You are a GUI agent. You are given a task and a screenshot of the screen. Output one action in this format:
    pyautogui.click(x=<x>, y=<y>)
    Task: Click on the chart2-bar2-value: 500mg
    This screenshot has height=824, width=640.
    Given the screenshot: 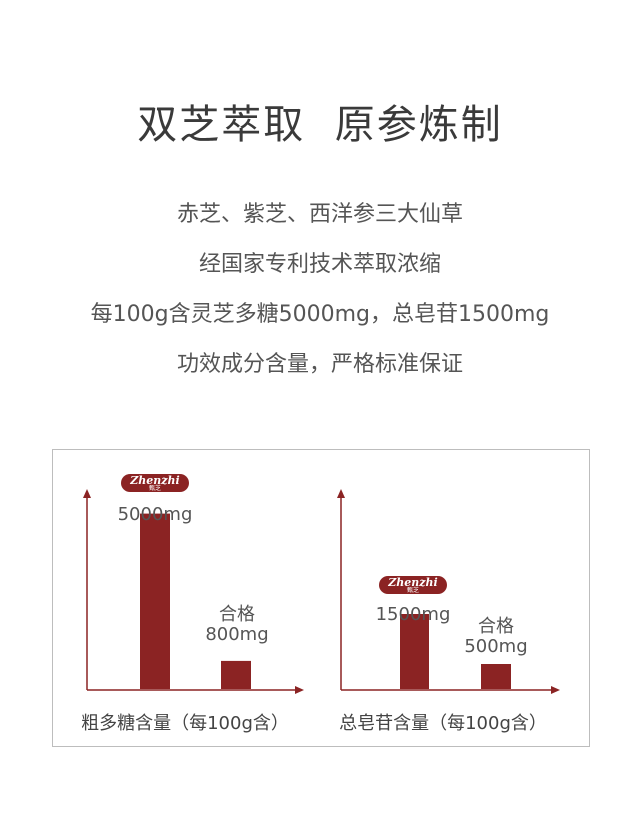 What is the action you would take?
    pyautogui.click(x=496, y=646)
    